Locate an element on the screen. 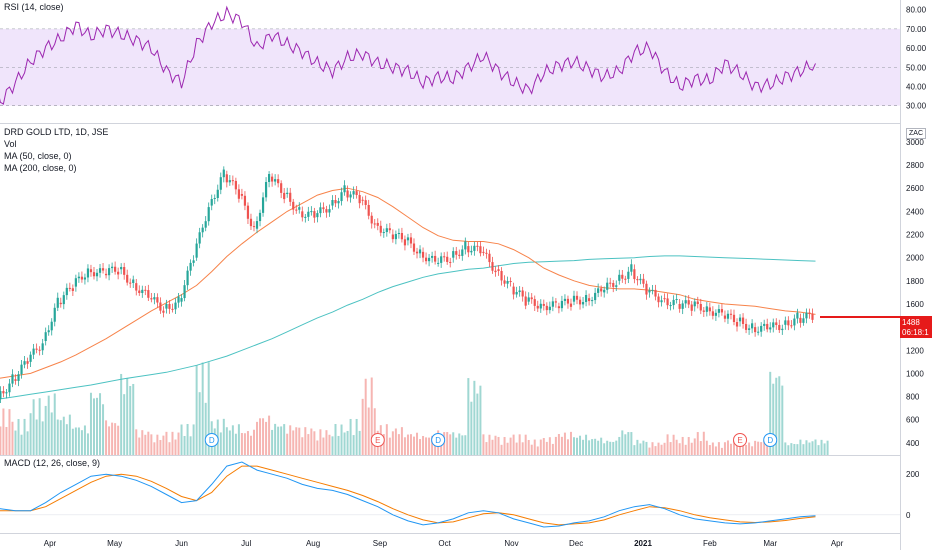 The width and height of the screenshot is (932, 550). rsi-tick-label: 80.00 is located at coordinates (916, 10).